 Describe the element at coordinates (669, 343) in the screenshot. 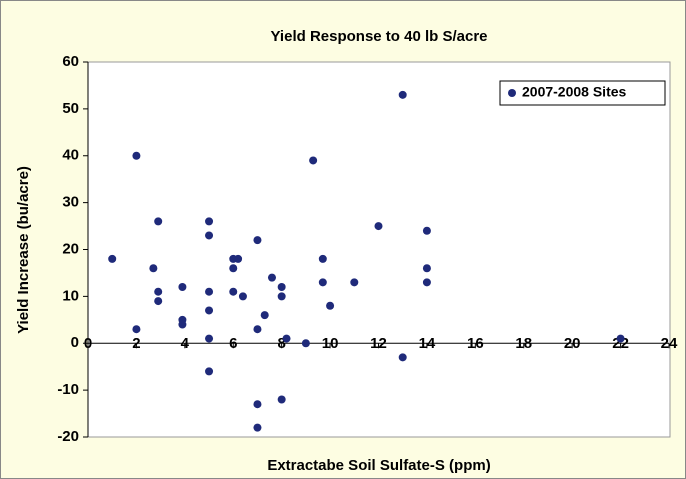

I see `x-tick-label: 24` at that location.